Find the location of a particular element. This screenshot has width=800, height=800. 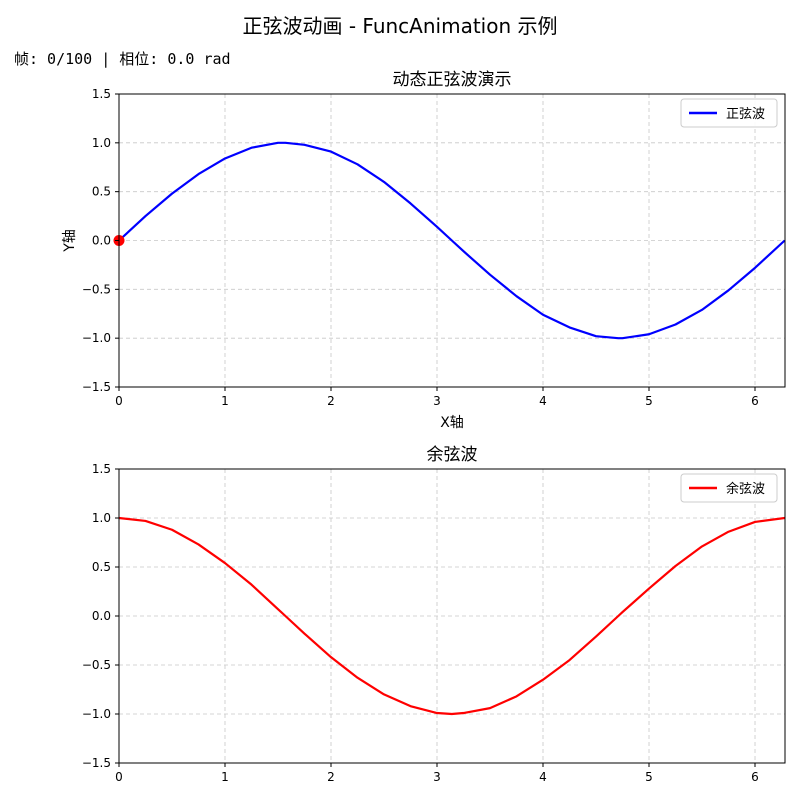

frame-info-text: 帧: 0/100 | 相位: 0.0 rad is located at coordinates (122, 59).